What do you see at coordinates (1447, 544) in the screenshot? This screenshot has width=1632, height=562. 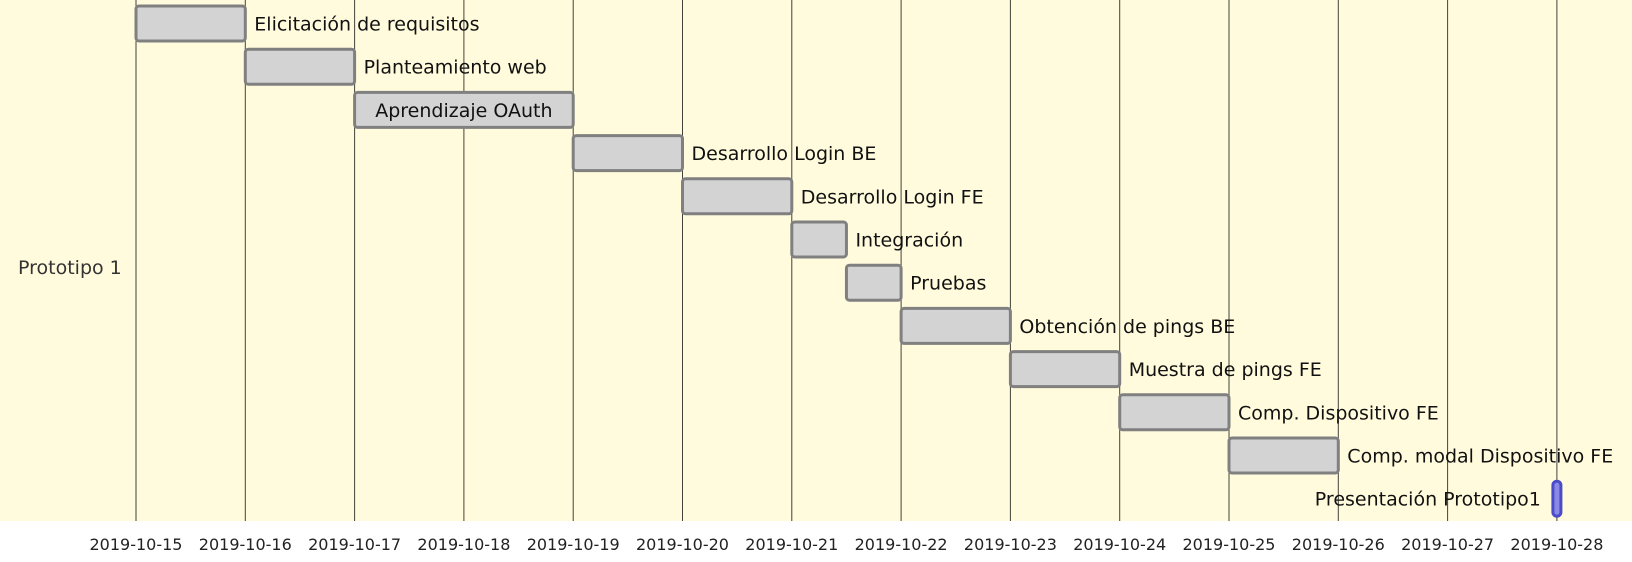 I see `x-tick-label: 2019-10-27` at bounding box center [1447, 544].